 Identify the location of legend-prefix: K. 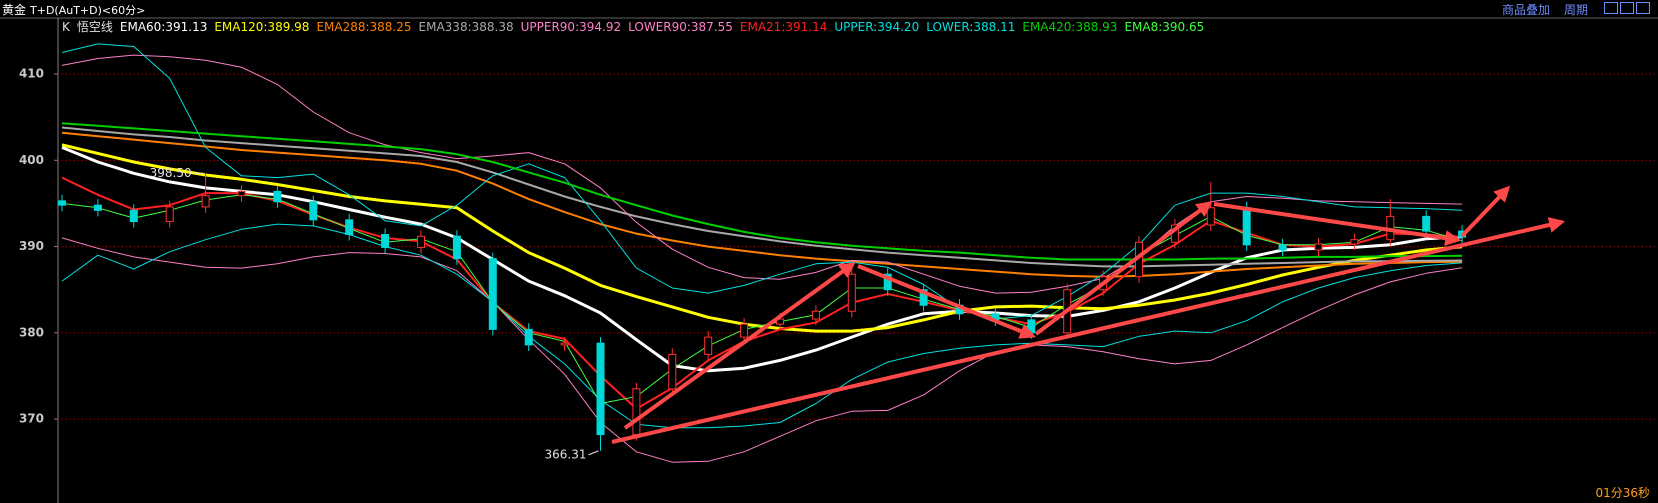
(66, 27).